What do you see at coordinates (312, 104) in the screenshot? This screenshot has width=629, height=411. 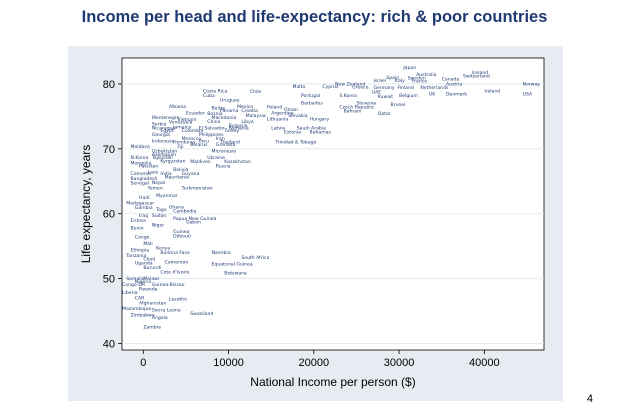 I see `data-point-label: Barbados` at bounding box center [312, 104].